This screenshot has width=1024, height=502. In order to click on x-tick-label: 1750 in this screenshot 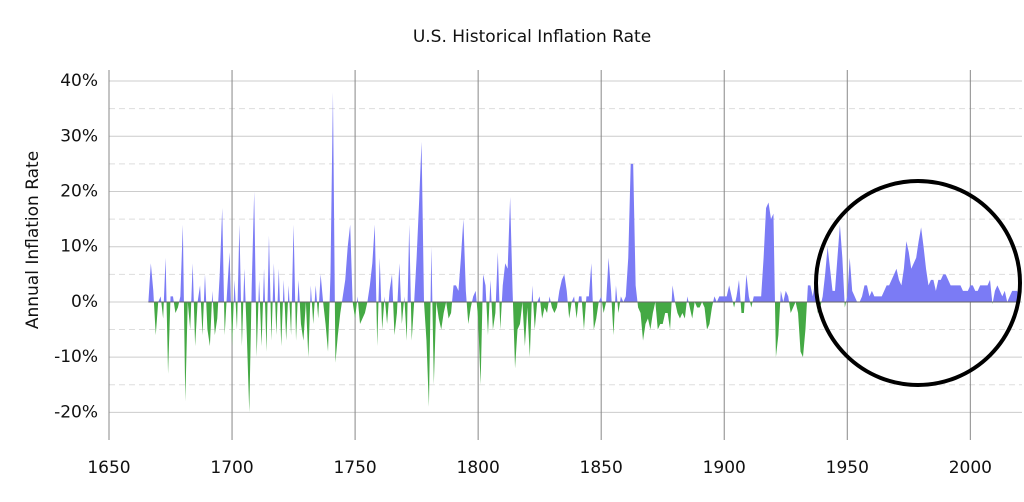, I will do `click(354, 468)`.